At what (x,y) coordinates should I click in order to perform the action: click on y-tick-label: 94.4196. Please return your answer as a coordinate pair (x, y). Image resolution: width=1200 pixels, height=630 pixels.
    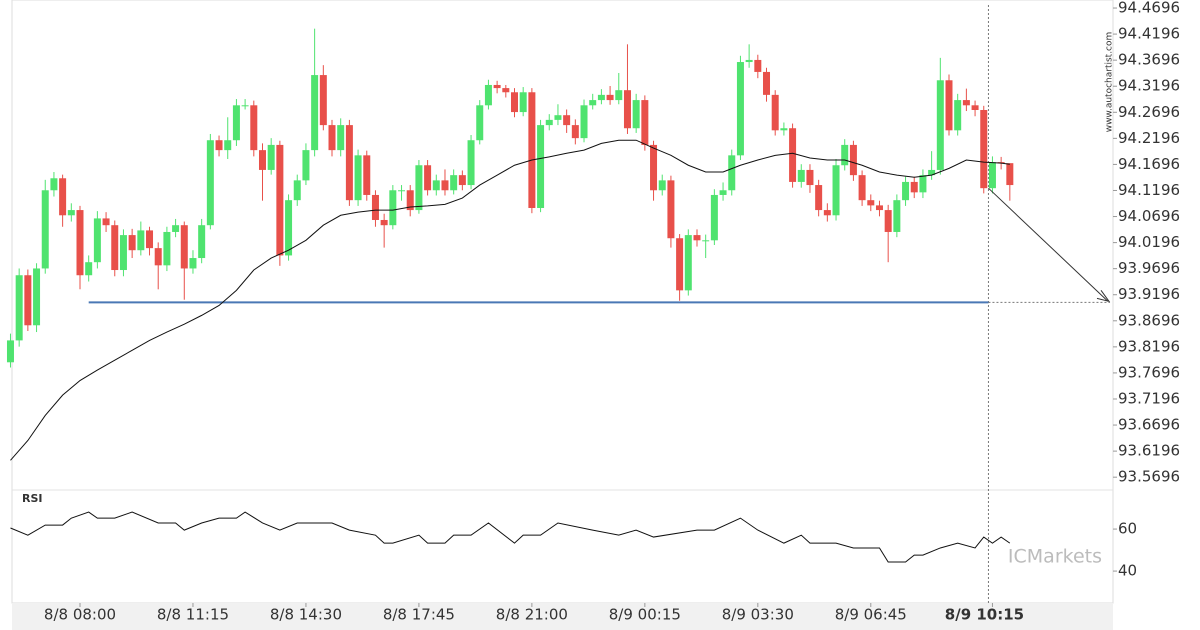
    Looking at the image, I should click on (1149, 34).